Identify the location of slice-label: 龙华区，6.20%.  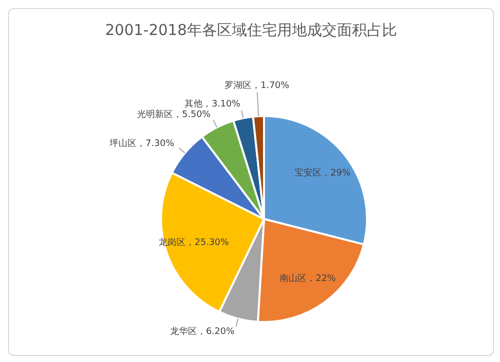
(203, 332).